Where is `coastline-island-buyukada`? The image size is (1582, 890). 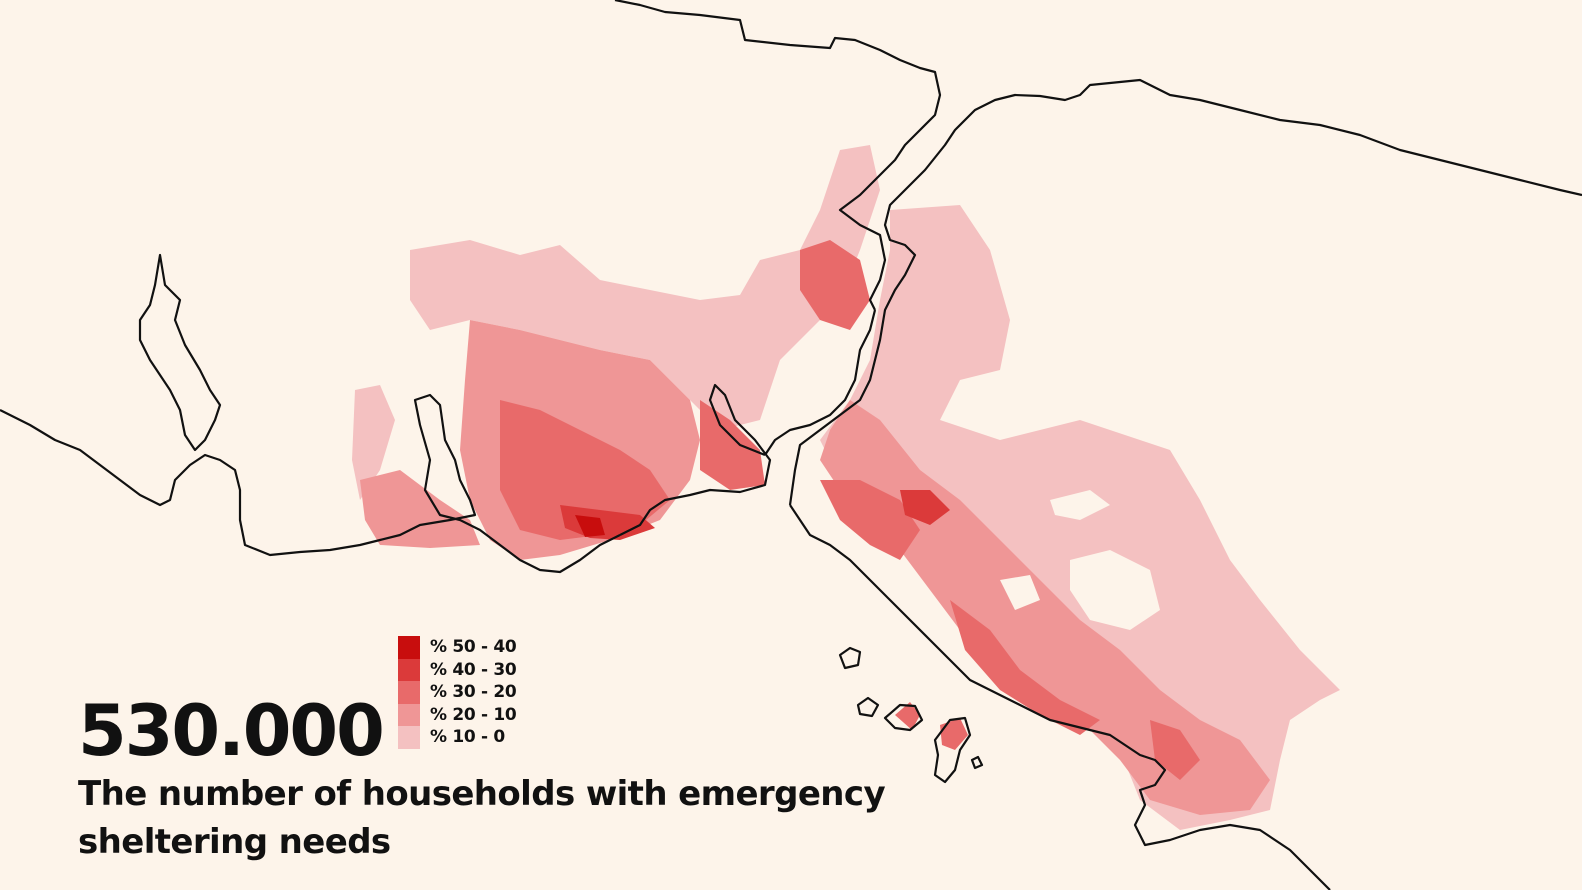
coastline-island-buyukada is located at coordinates (952, 750).